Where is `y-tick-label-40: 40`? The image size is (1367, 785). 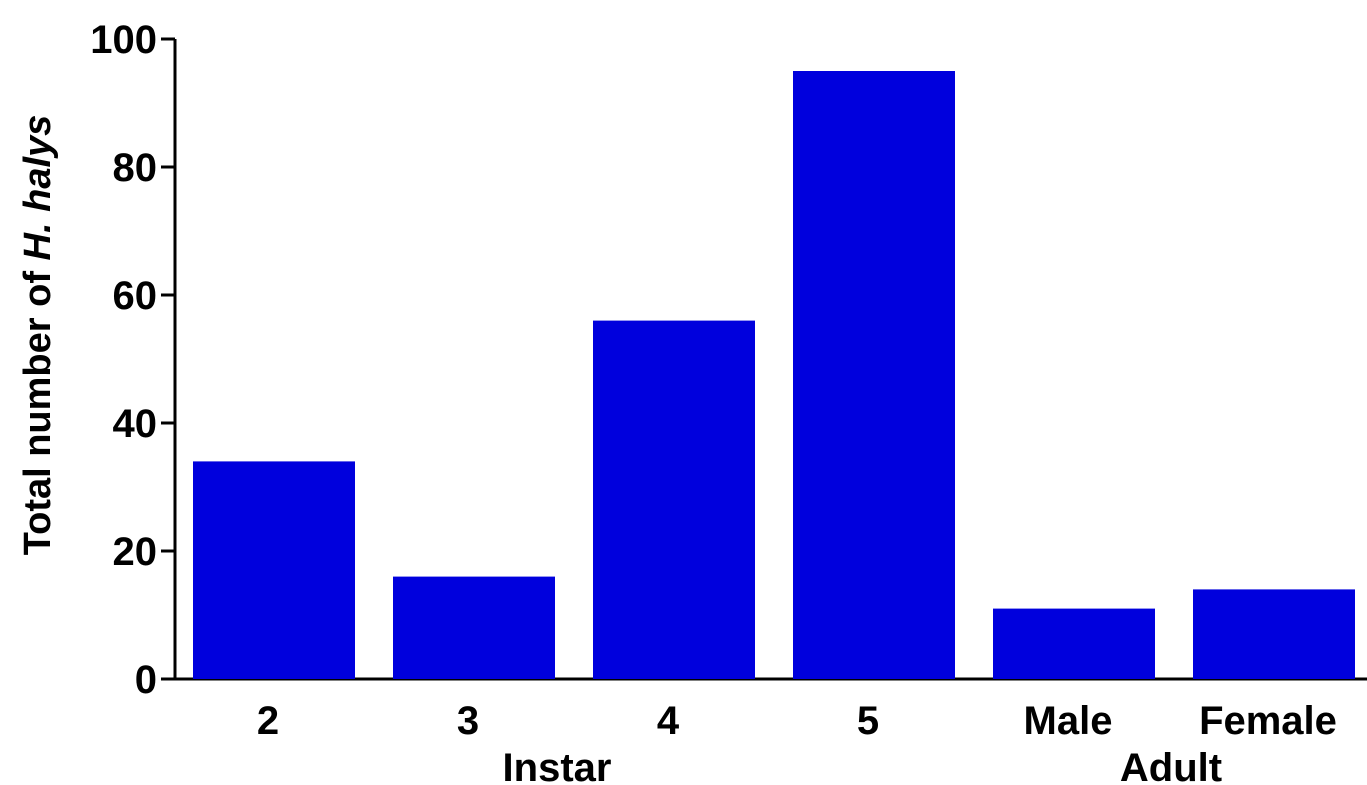
y-tick-label-40: 40 is located at coordinates (135, 424).